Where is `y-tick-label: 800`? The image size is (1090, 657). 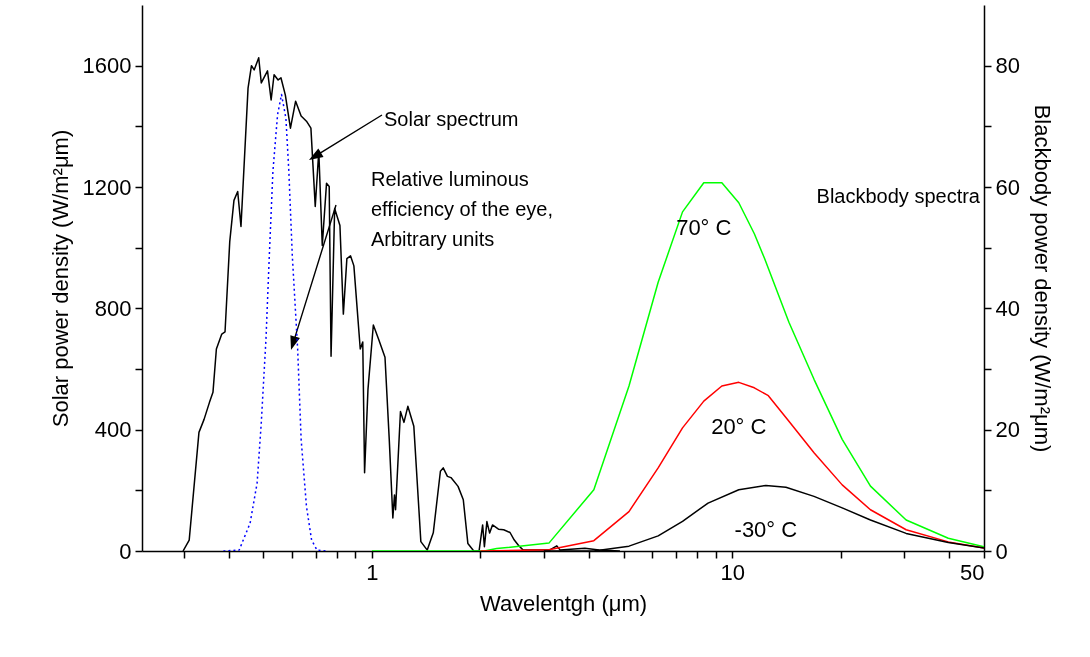
y-tick-label: 800 is located at coordinates (113, 308).